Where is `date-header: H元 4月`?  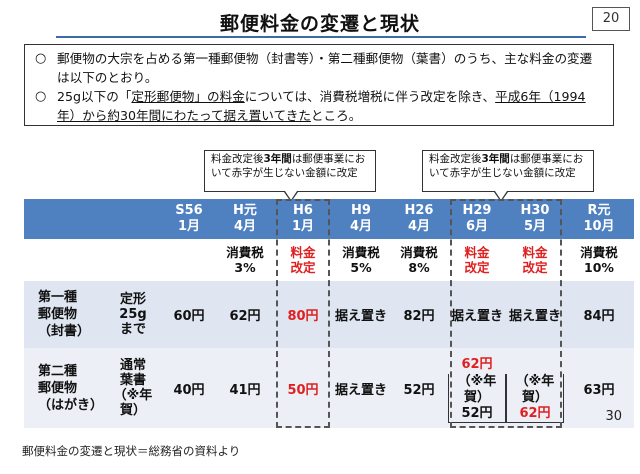 date-header: H元 4月 is located at coordinates (245, 219).